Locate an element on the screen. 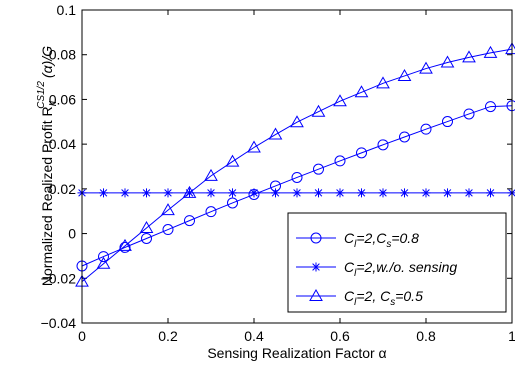  y-tick-label: 0.1 is located at coordinates (67, 10).